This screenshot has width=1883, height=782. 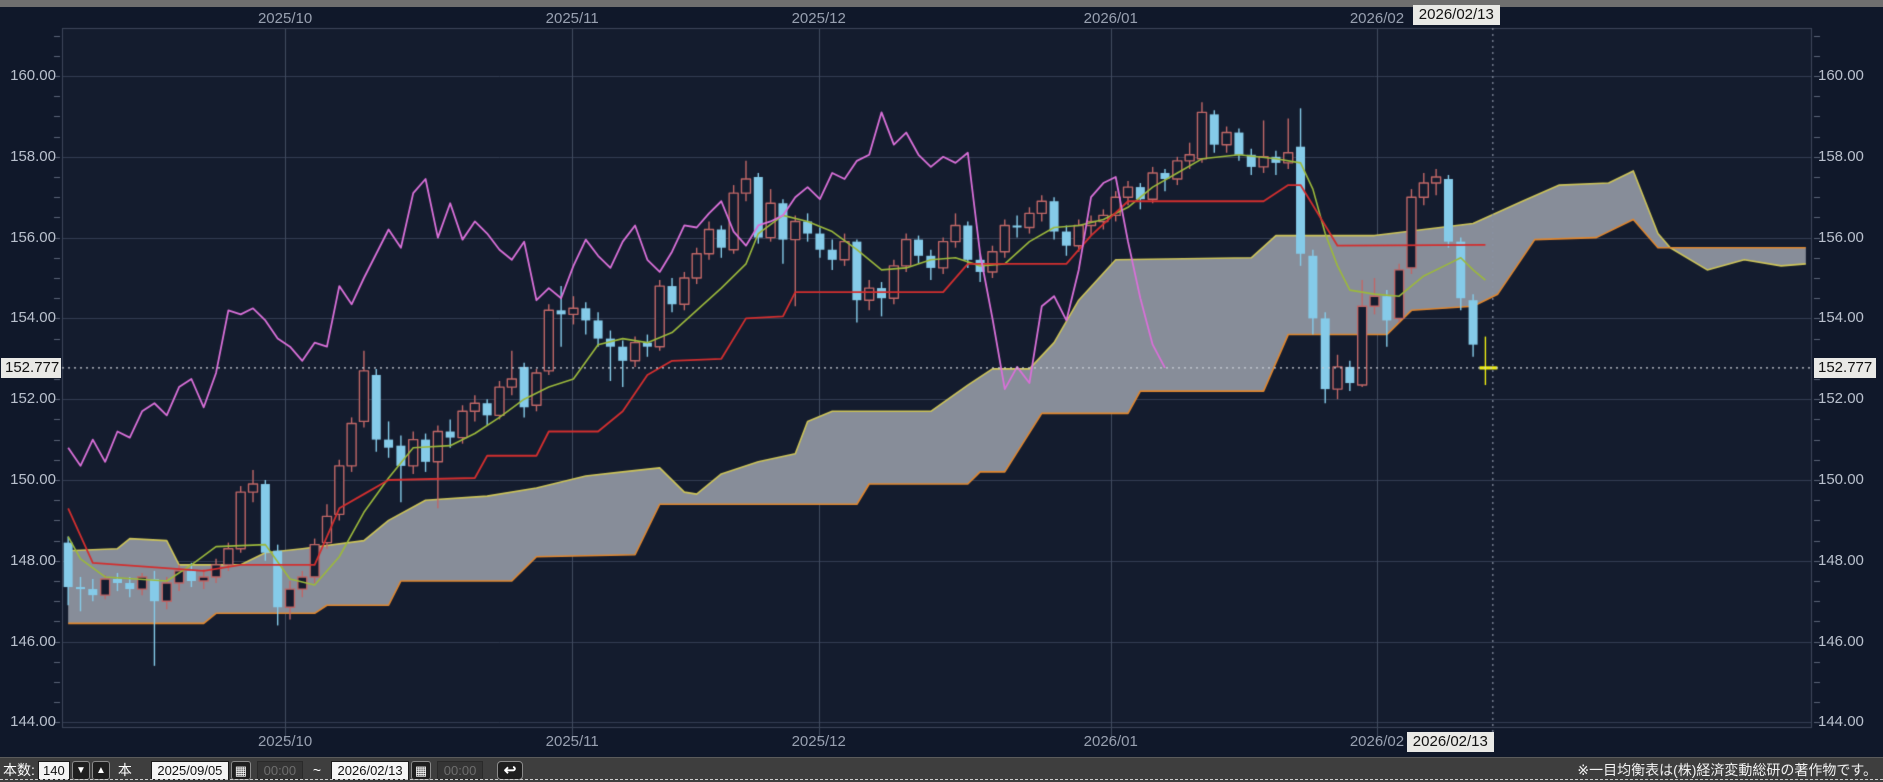 What do you see at coordinates (1845, 367) in the screenshot?
I see `current-price-badge-right: 152.777` at bounding box center [1845, 367].